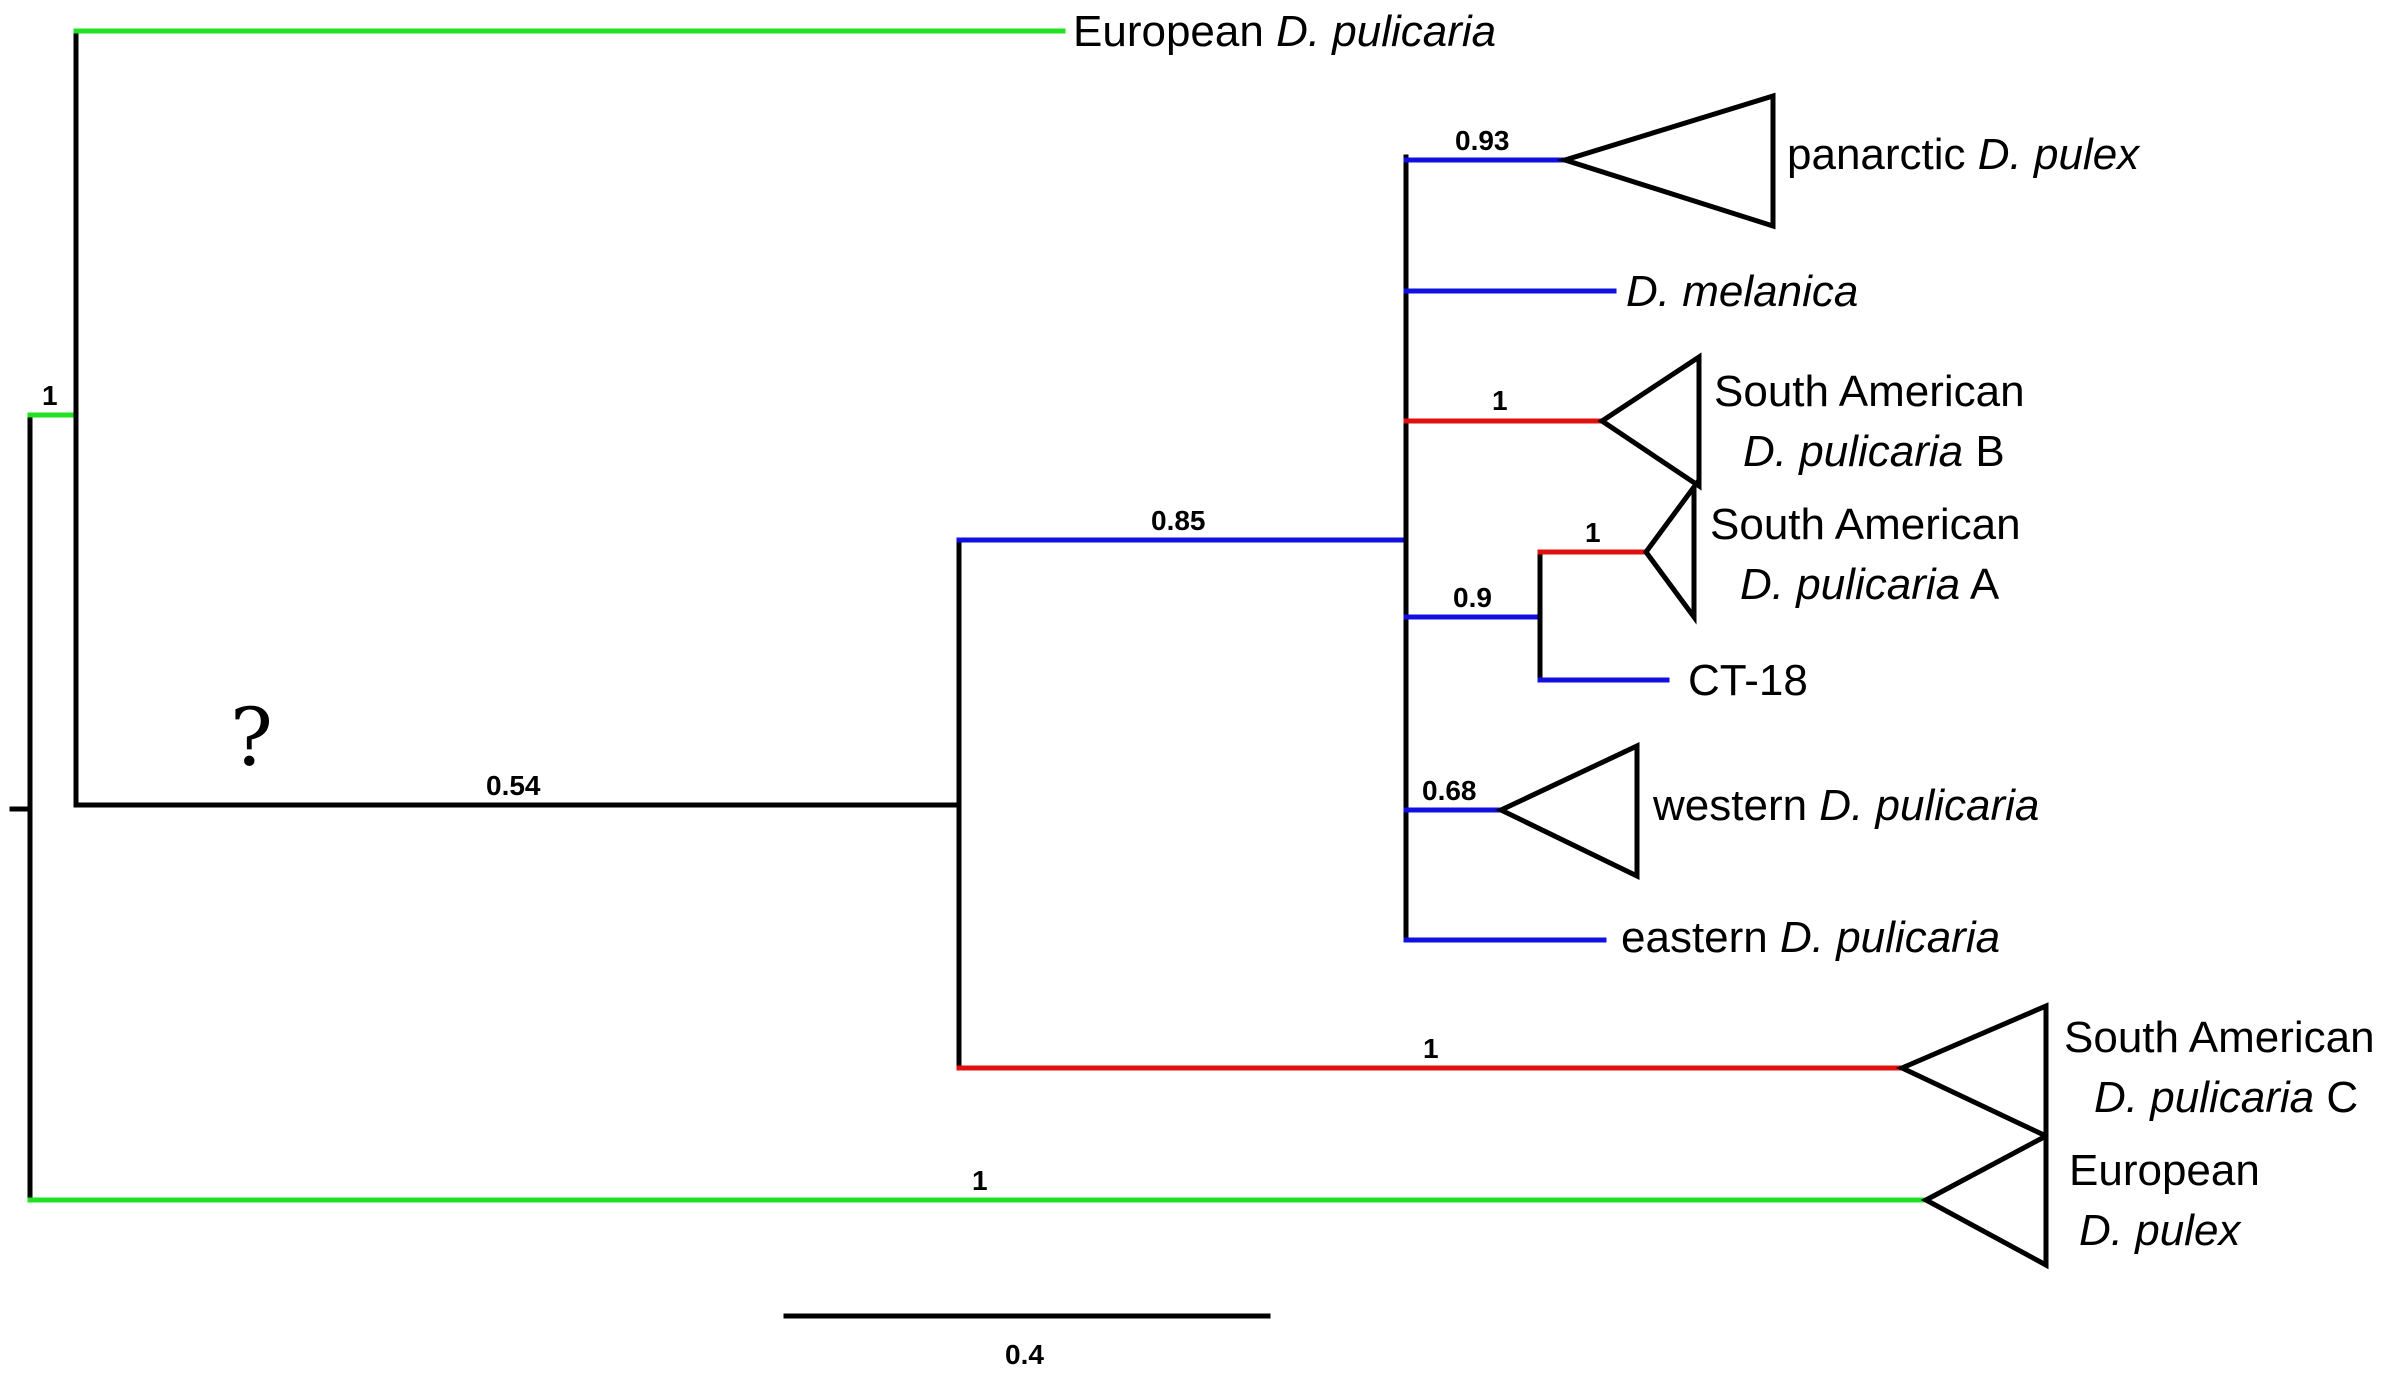 The image size is (2402, 1374). I want to click on label-euro-pulex-line2: D. pulex, so click(2160, 1230).